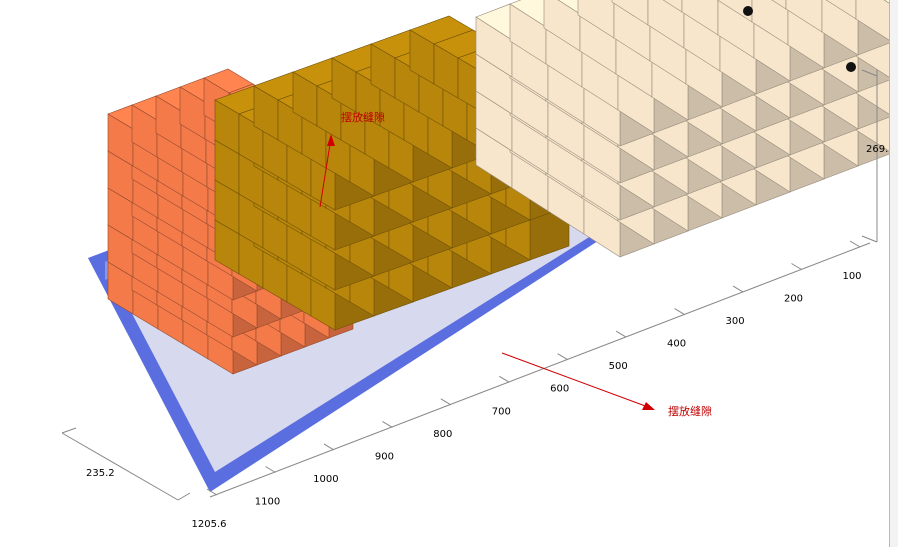  What do you see at coordinates (606, 385) in the screenshot?
I see `gap-annotation-lower: 摆放缝隙` at bounding box center [606, 385].